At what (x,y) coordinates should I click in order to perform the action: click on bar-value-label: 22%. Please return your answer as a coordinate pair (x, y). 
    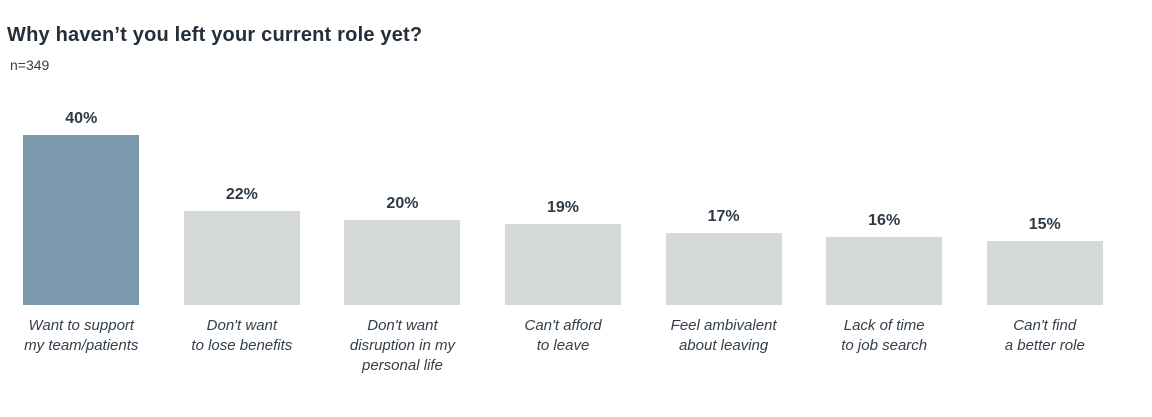
    Looking at the image, I should click on (241, 194).